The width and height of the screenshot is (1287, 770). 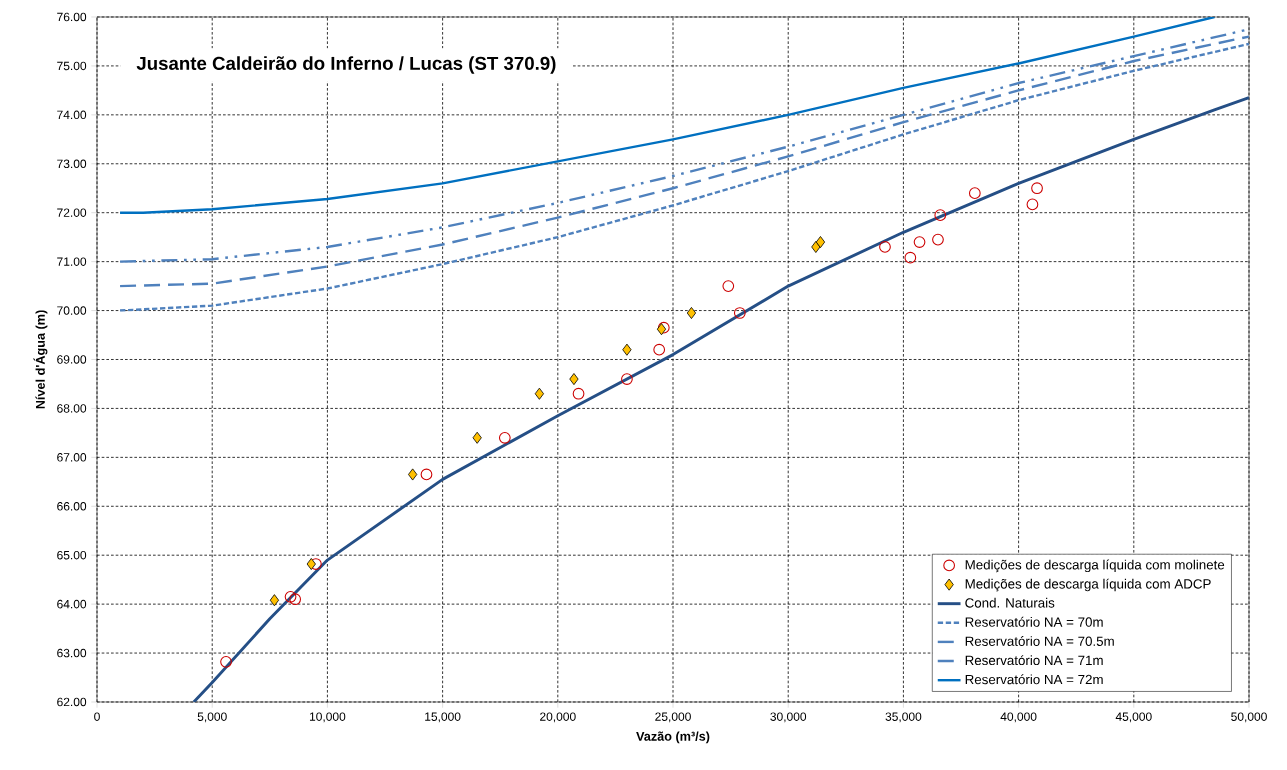 I want to click on text: Jusante Caldeirão do Inferno / Lucas (ST 370.9), so click(x=346, y=65).